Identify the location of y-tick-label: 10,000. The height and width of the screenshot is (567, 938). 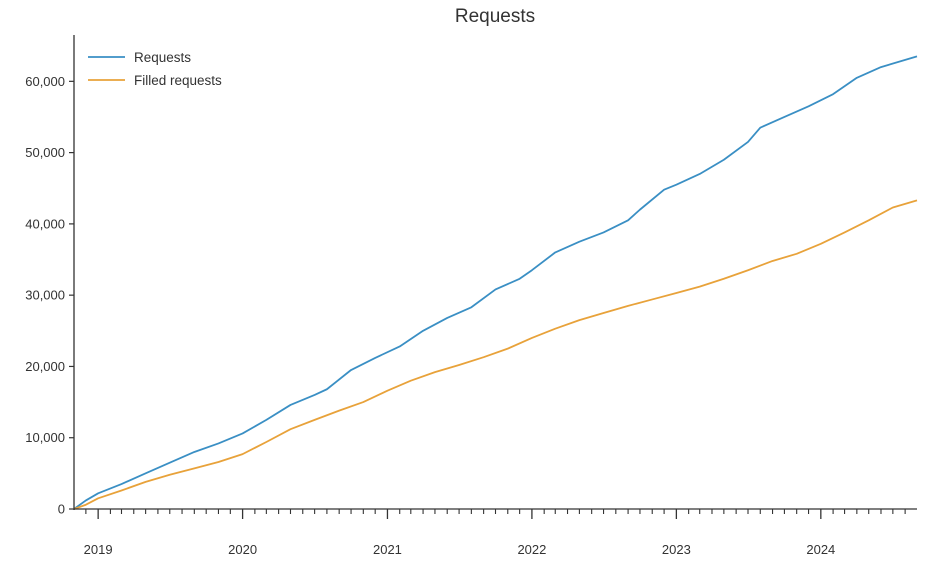
(45, 437).